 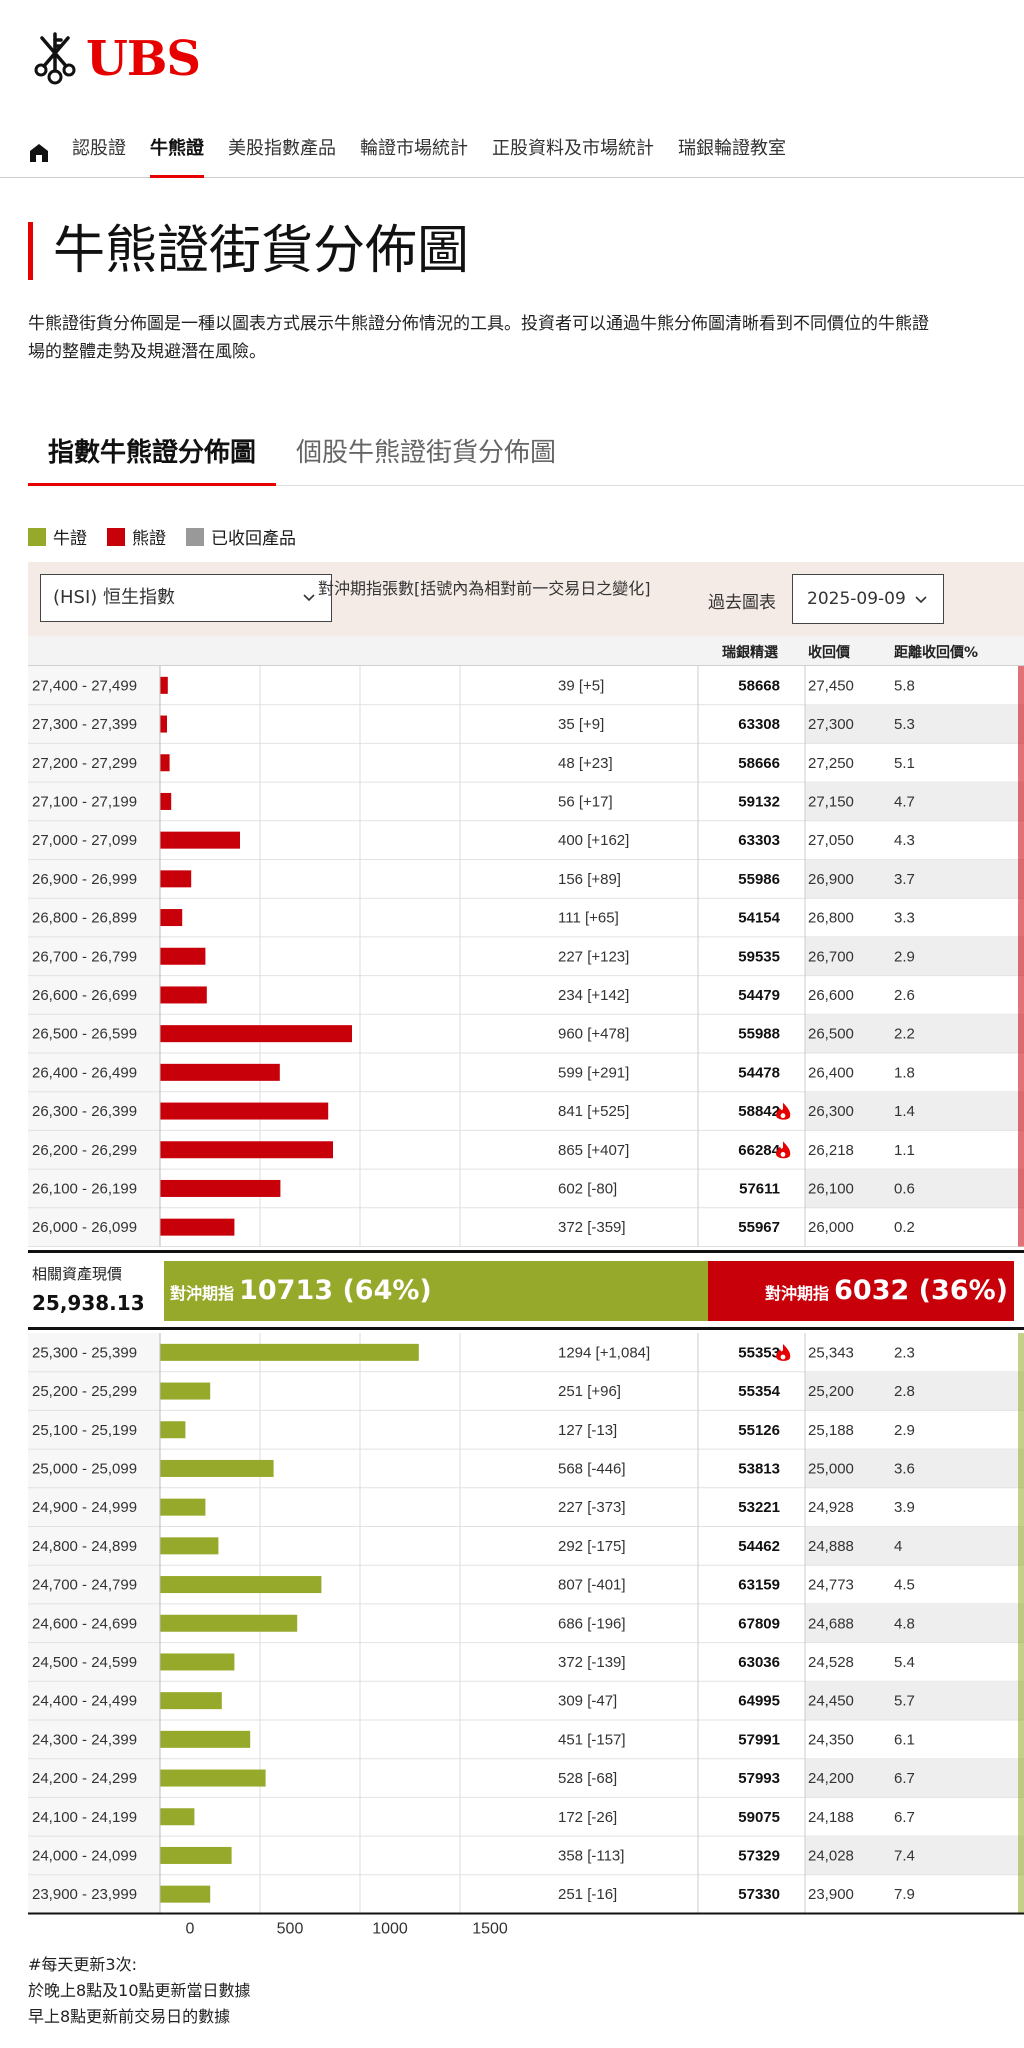 I want to click on bear-ubs-pick-code: 58666, so click(x=759, y=763).